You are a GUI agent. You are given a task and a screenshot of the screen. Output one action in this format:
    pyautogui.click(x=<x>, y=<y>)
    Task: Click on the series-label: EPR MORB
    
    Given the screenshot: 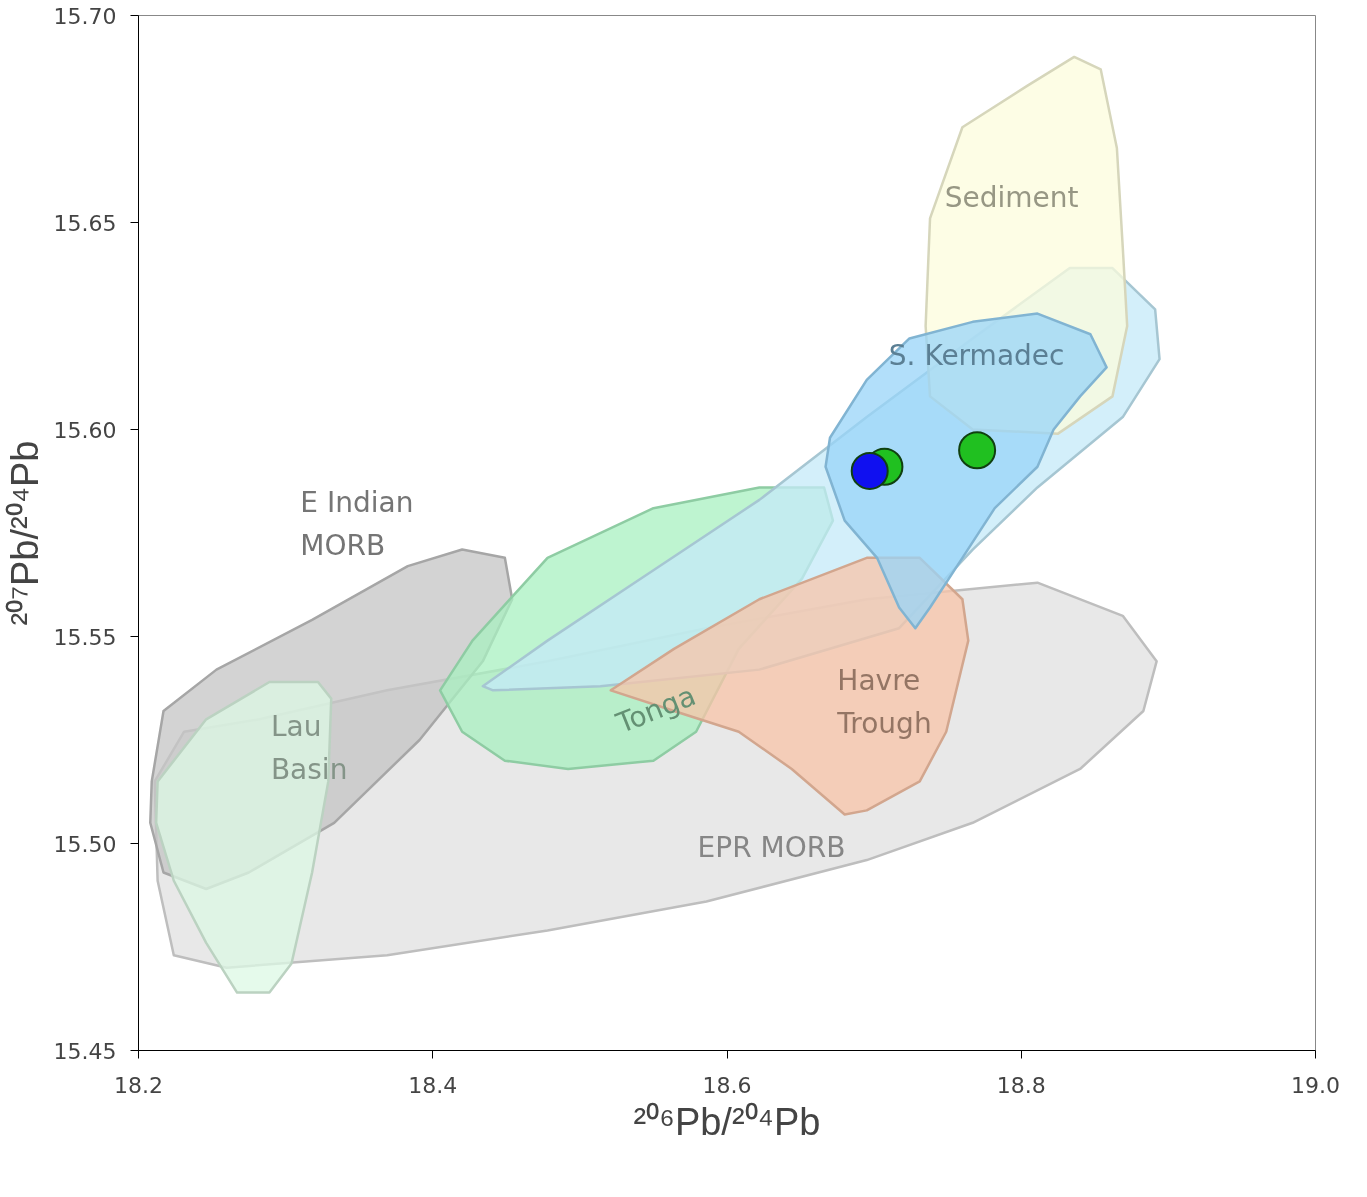 What is the action you would take?
    pyautogui.click(x=771, y=848)
    